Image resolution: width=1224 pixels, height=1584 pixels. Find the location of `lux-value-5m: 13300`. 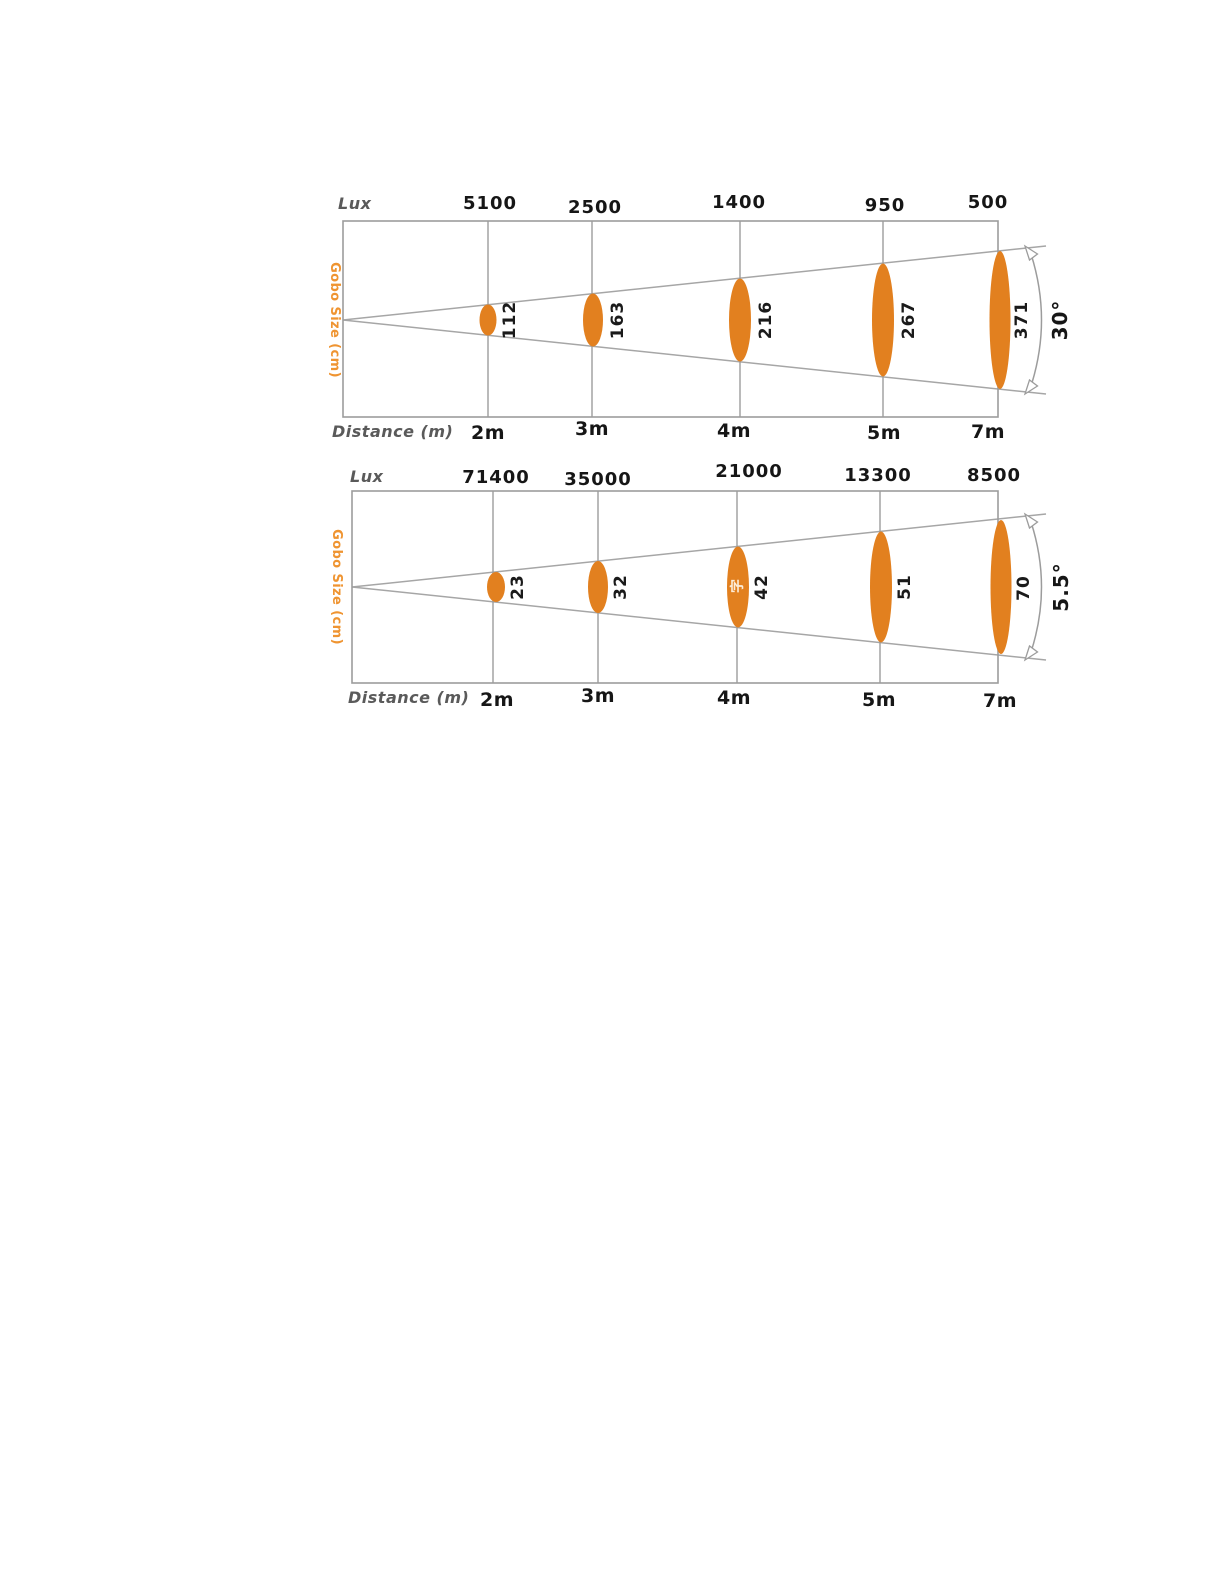

lux-value-5m: 13300 is located at coordinates (878, 475).